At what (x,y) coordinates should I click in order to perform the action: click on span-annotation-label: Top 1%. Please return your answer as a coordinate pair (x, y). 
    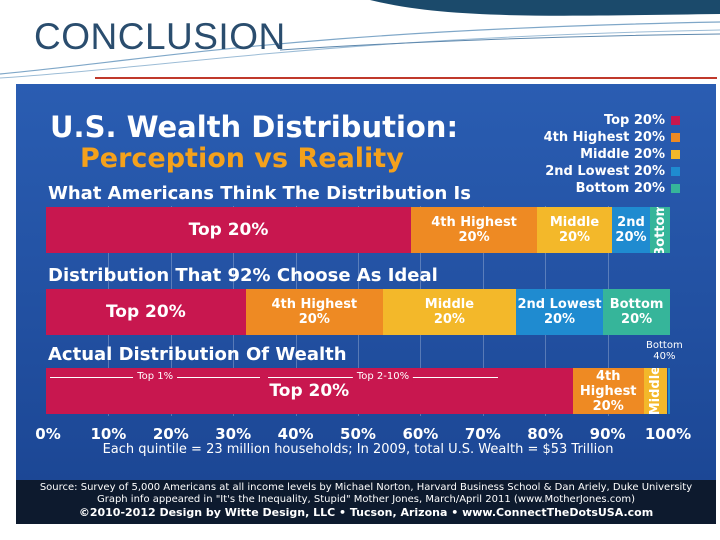
    Looking at the image, I should click on (155, 376).